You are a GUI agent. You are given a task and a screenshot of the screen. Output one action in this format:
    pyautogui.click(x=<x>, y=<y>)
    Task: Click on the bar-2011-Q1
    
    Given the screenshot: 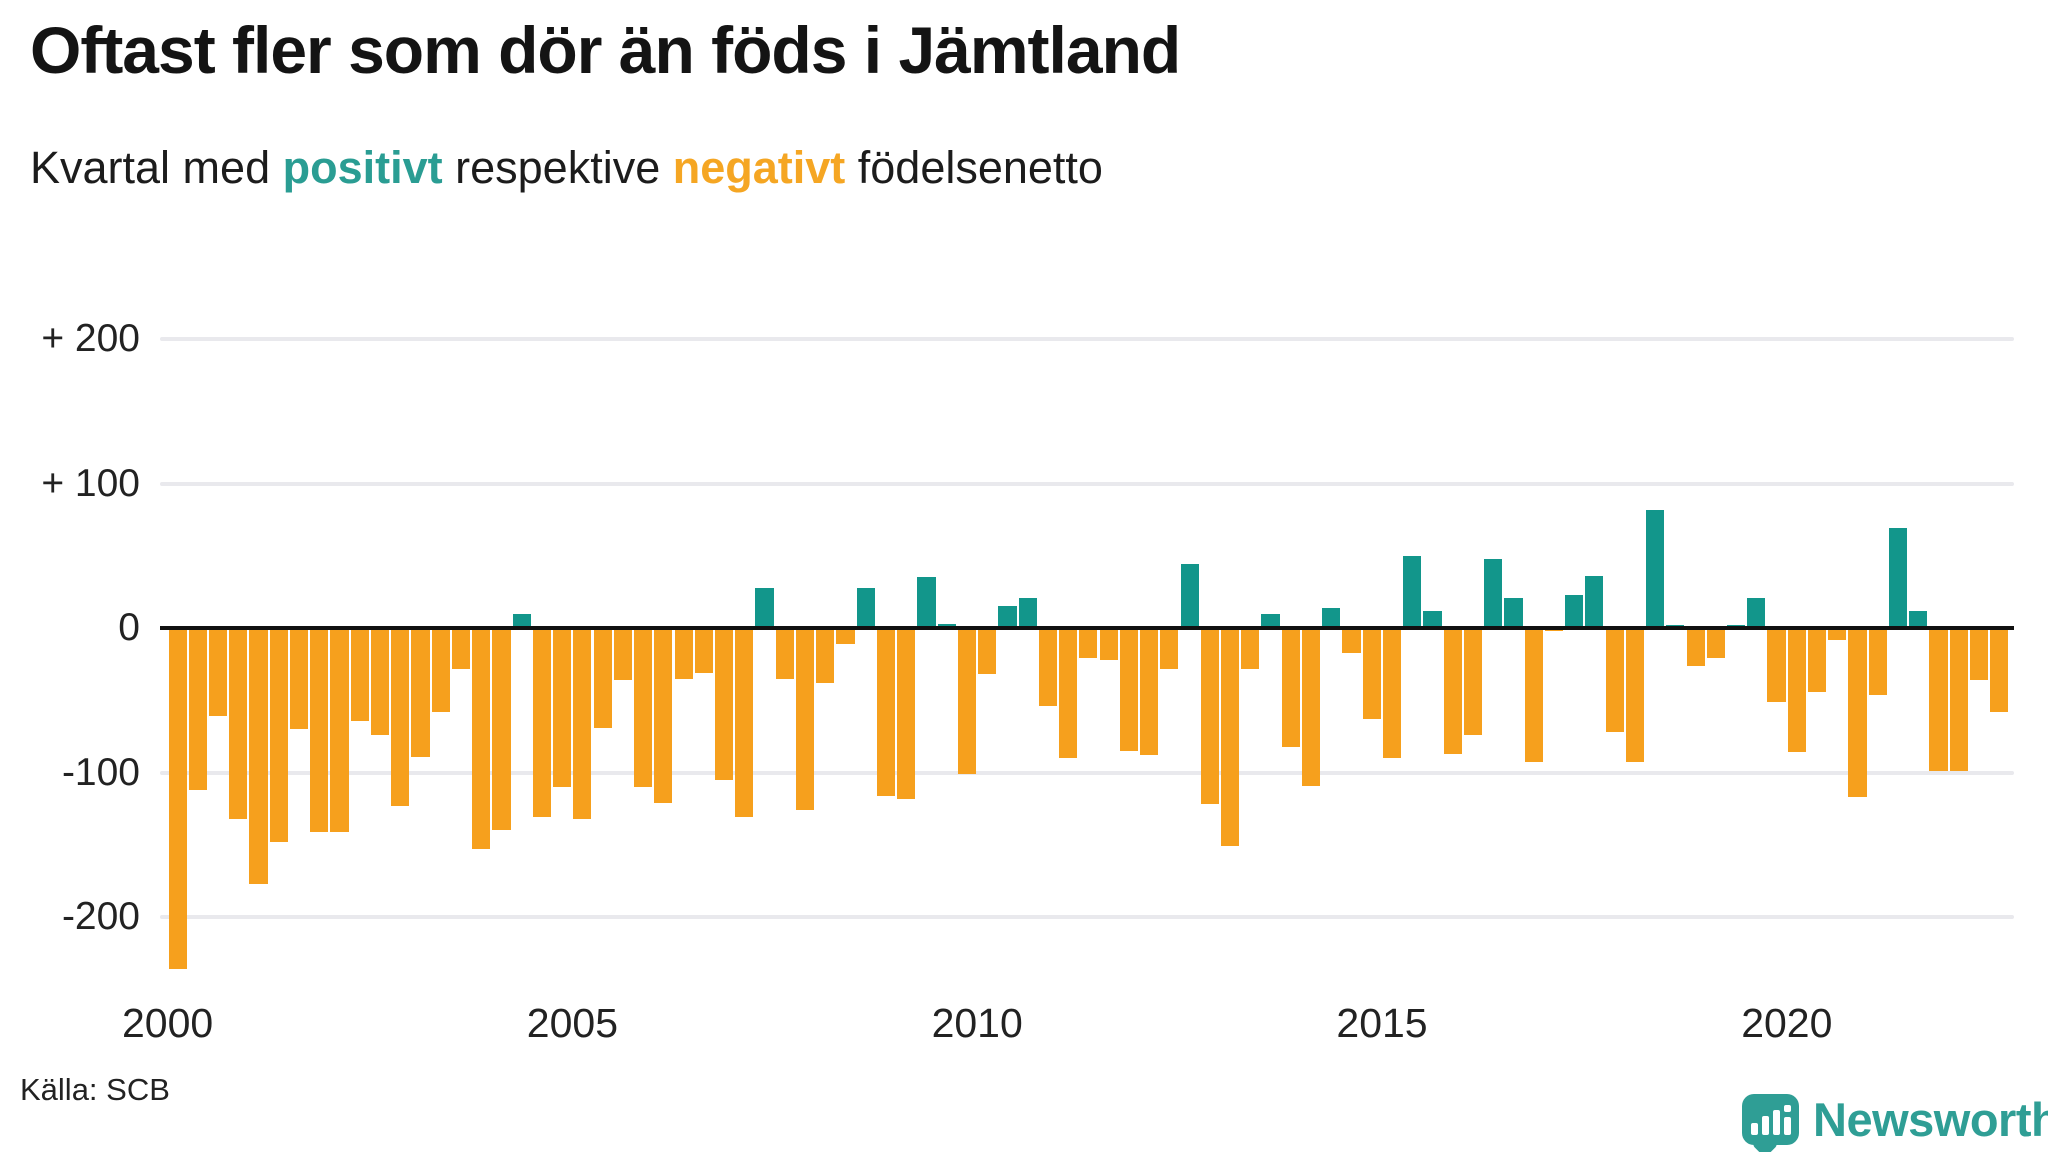 What is the action you would take?
    pyautogui.click(x=1068, y=694)
    